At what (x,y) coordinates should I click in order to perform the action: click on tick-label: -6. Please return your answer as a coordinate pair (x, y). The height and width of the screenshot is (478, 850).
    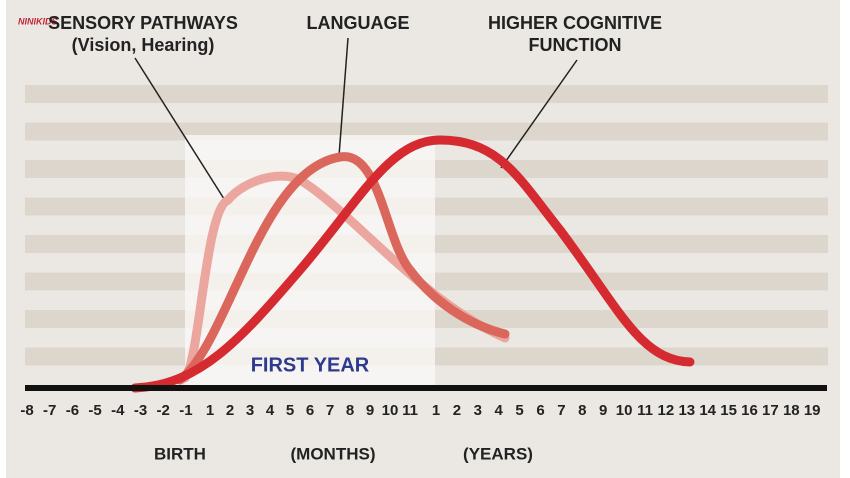
    Looking at the image, I should click on (72, 410).